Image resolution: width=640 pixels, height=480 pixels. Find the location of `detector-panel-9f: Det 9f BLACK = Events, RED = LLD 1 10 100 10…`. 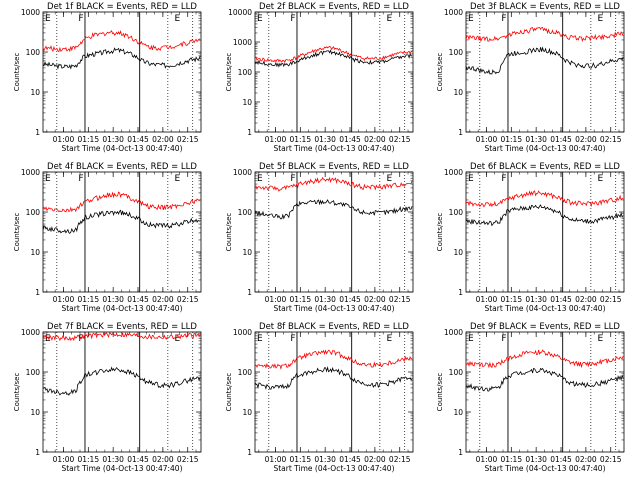

detector-panel-9f: Det 9f BLACK = Events, RED = LLD 1 10 100 10… is located at coordinates (530, 397).